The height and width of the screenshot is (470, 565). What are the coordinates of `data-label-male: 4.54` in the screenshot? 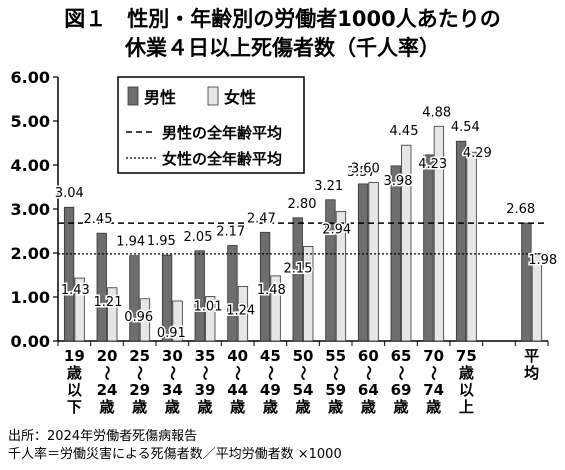 It's located at (465, 127).